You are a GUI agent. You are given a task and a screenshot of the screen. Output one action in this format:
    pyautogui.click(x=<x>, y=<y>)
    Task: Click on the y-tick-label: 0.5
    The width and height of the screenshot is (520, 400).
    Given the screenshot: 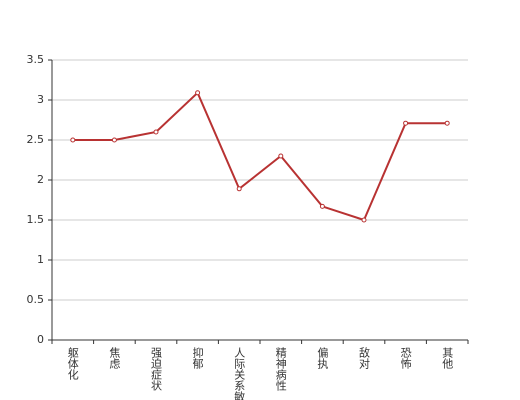 What is the action you would take?
    pyautogui.click(x=36, y=299)
    